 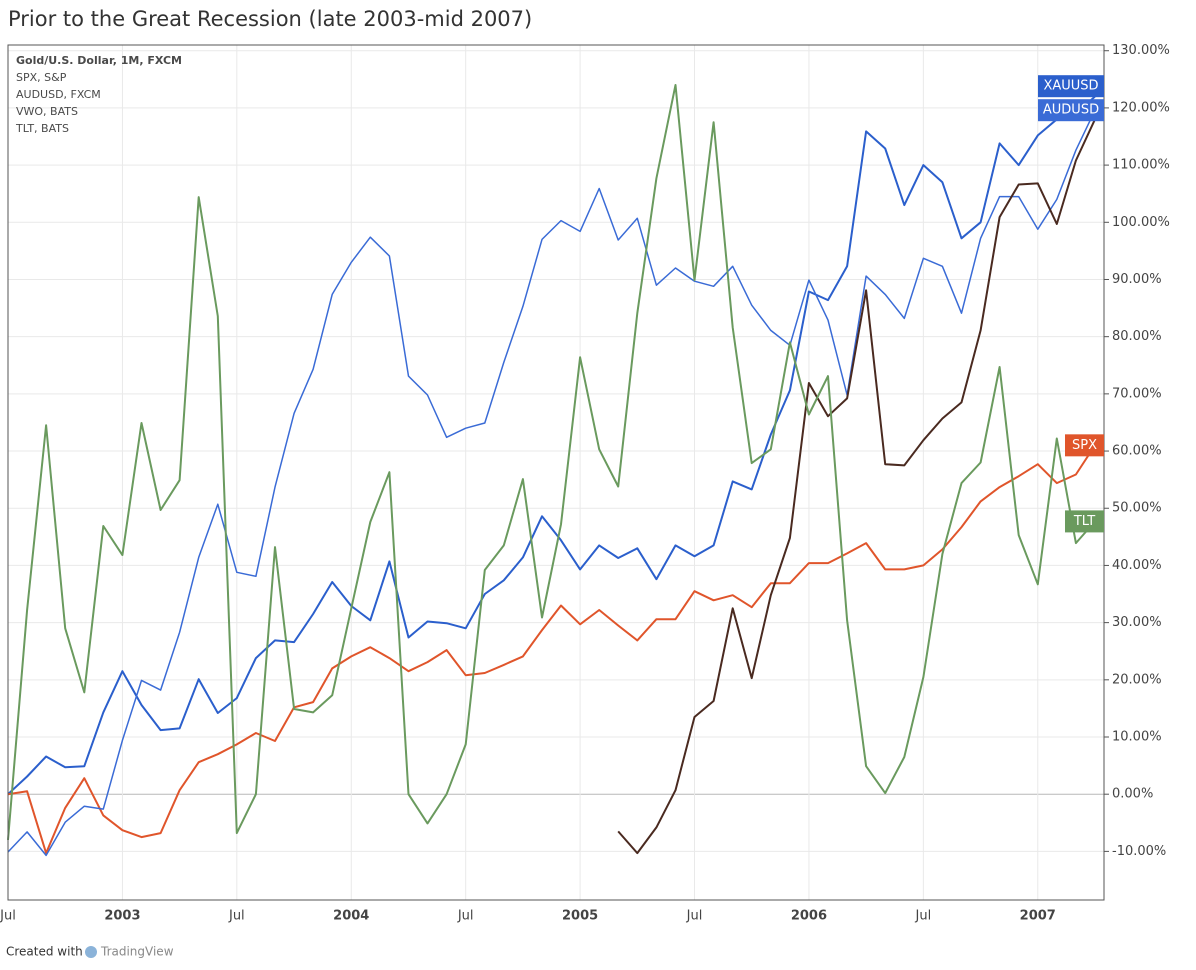 What do you see at coordinates (1137, 279) in the screenshot?
I see `y-tick-label: 90.00%` at bounding box center [1137, 279].